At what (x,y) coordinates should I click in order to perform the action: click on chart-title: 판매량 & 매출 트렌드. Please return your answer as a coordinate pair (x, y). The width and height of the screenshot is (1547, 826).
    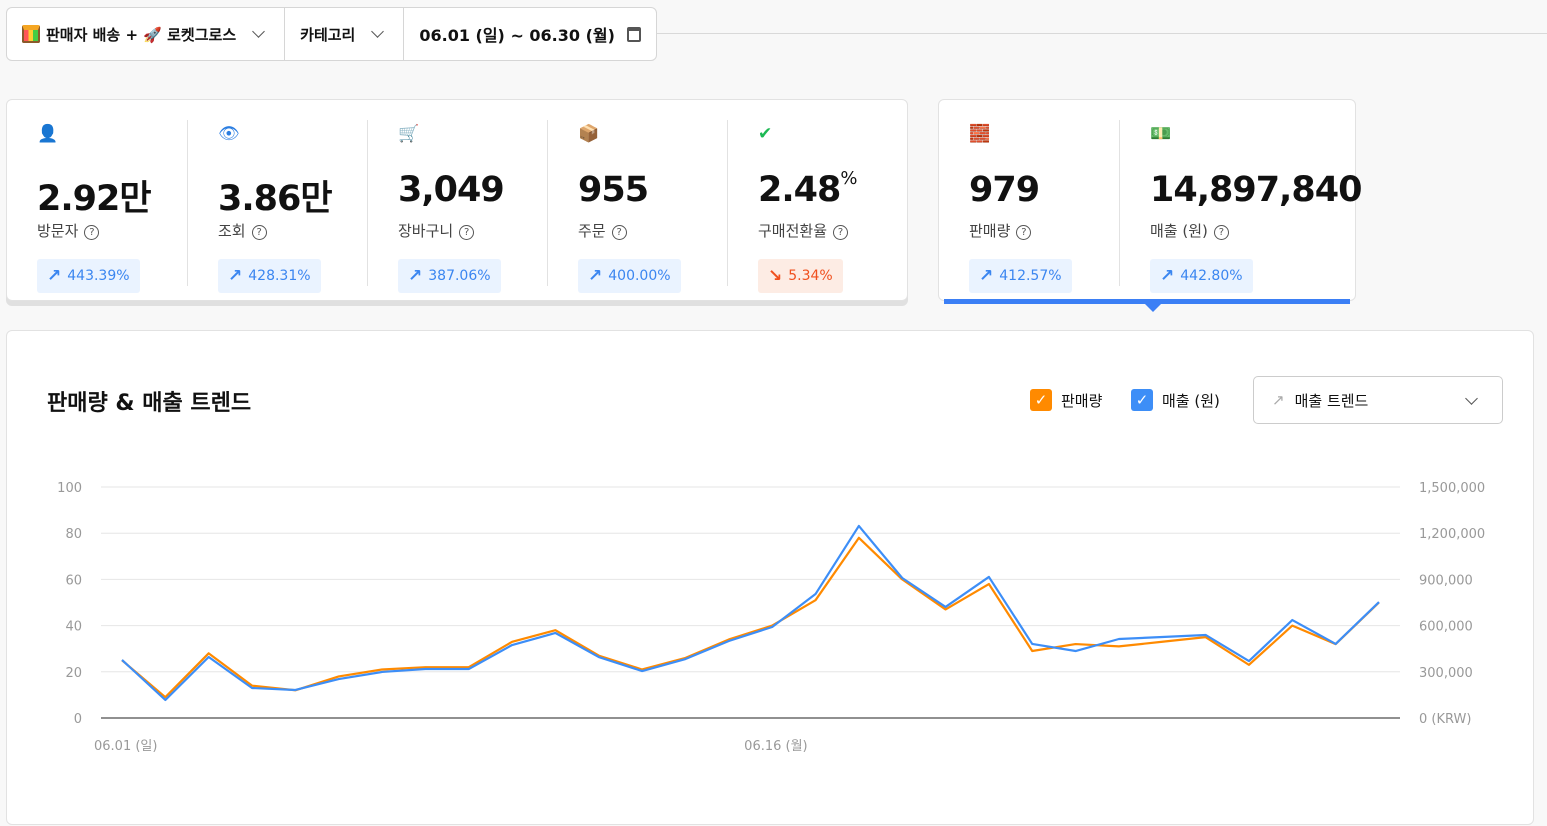
    Looking at the image, I should click on (149, 403).